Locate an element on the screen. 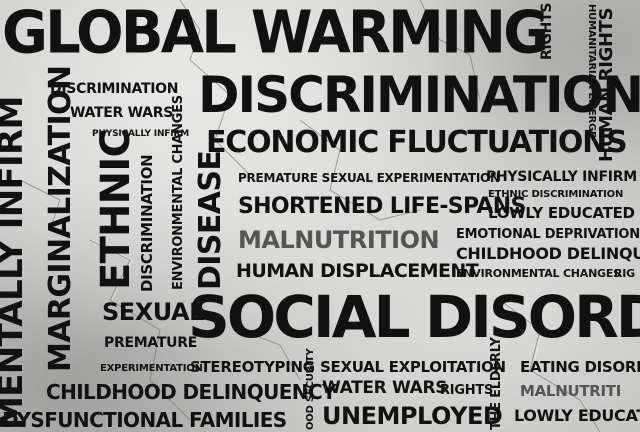  word-rig: RIG is located at coordinates (624, 273).